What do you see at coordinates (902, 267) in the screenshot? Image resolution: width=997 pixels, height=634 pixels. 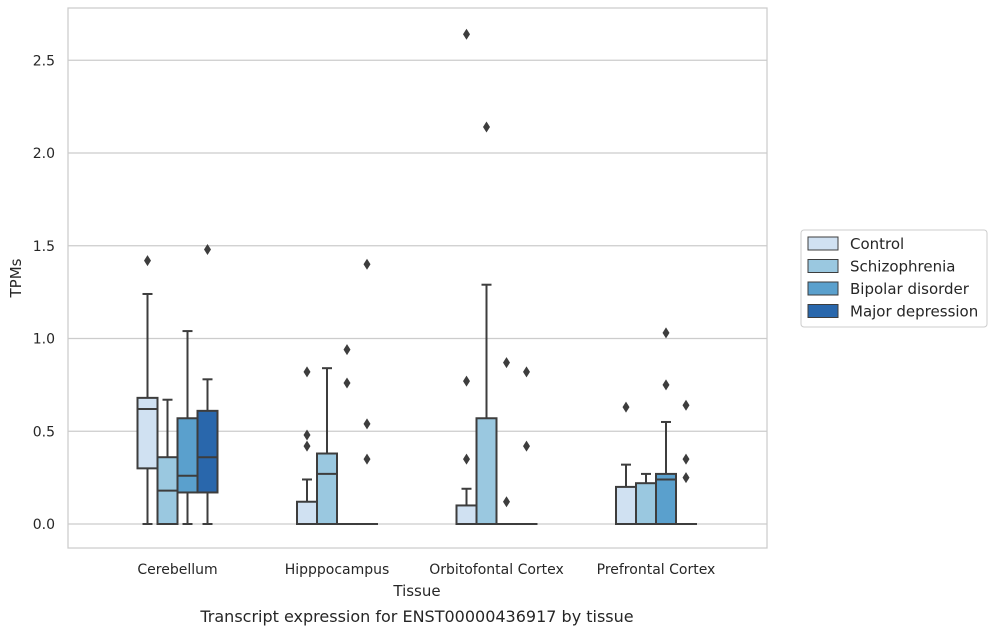 I see `legend-label: Schizophrenia` at bounding box center [902, 267].